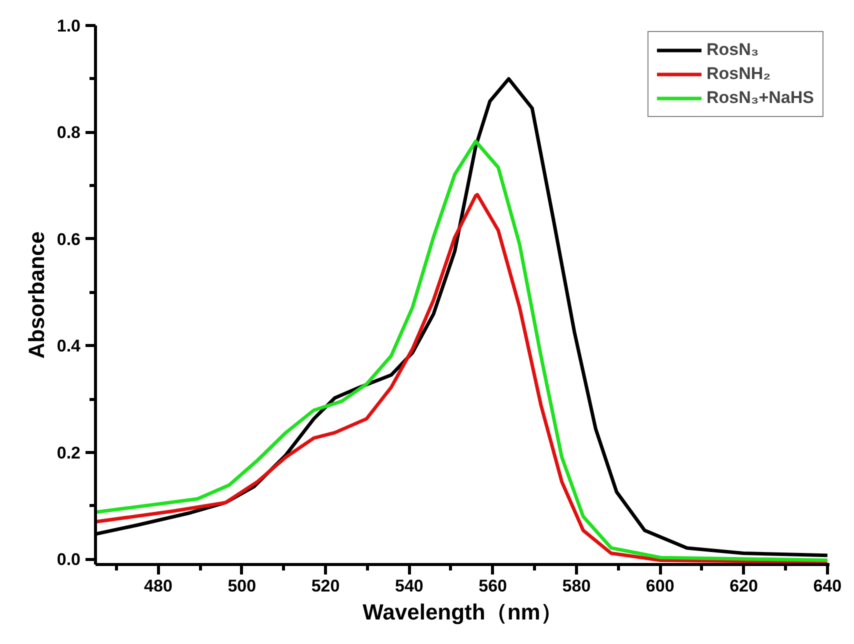 This screenshot has height=644, width=854. What do you see at coordinates (242, 586) in the screenshot?
I see `x-tick-label: 500` at bounding box center [242, 586].